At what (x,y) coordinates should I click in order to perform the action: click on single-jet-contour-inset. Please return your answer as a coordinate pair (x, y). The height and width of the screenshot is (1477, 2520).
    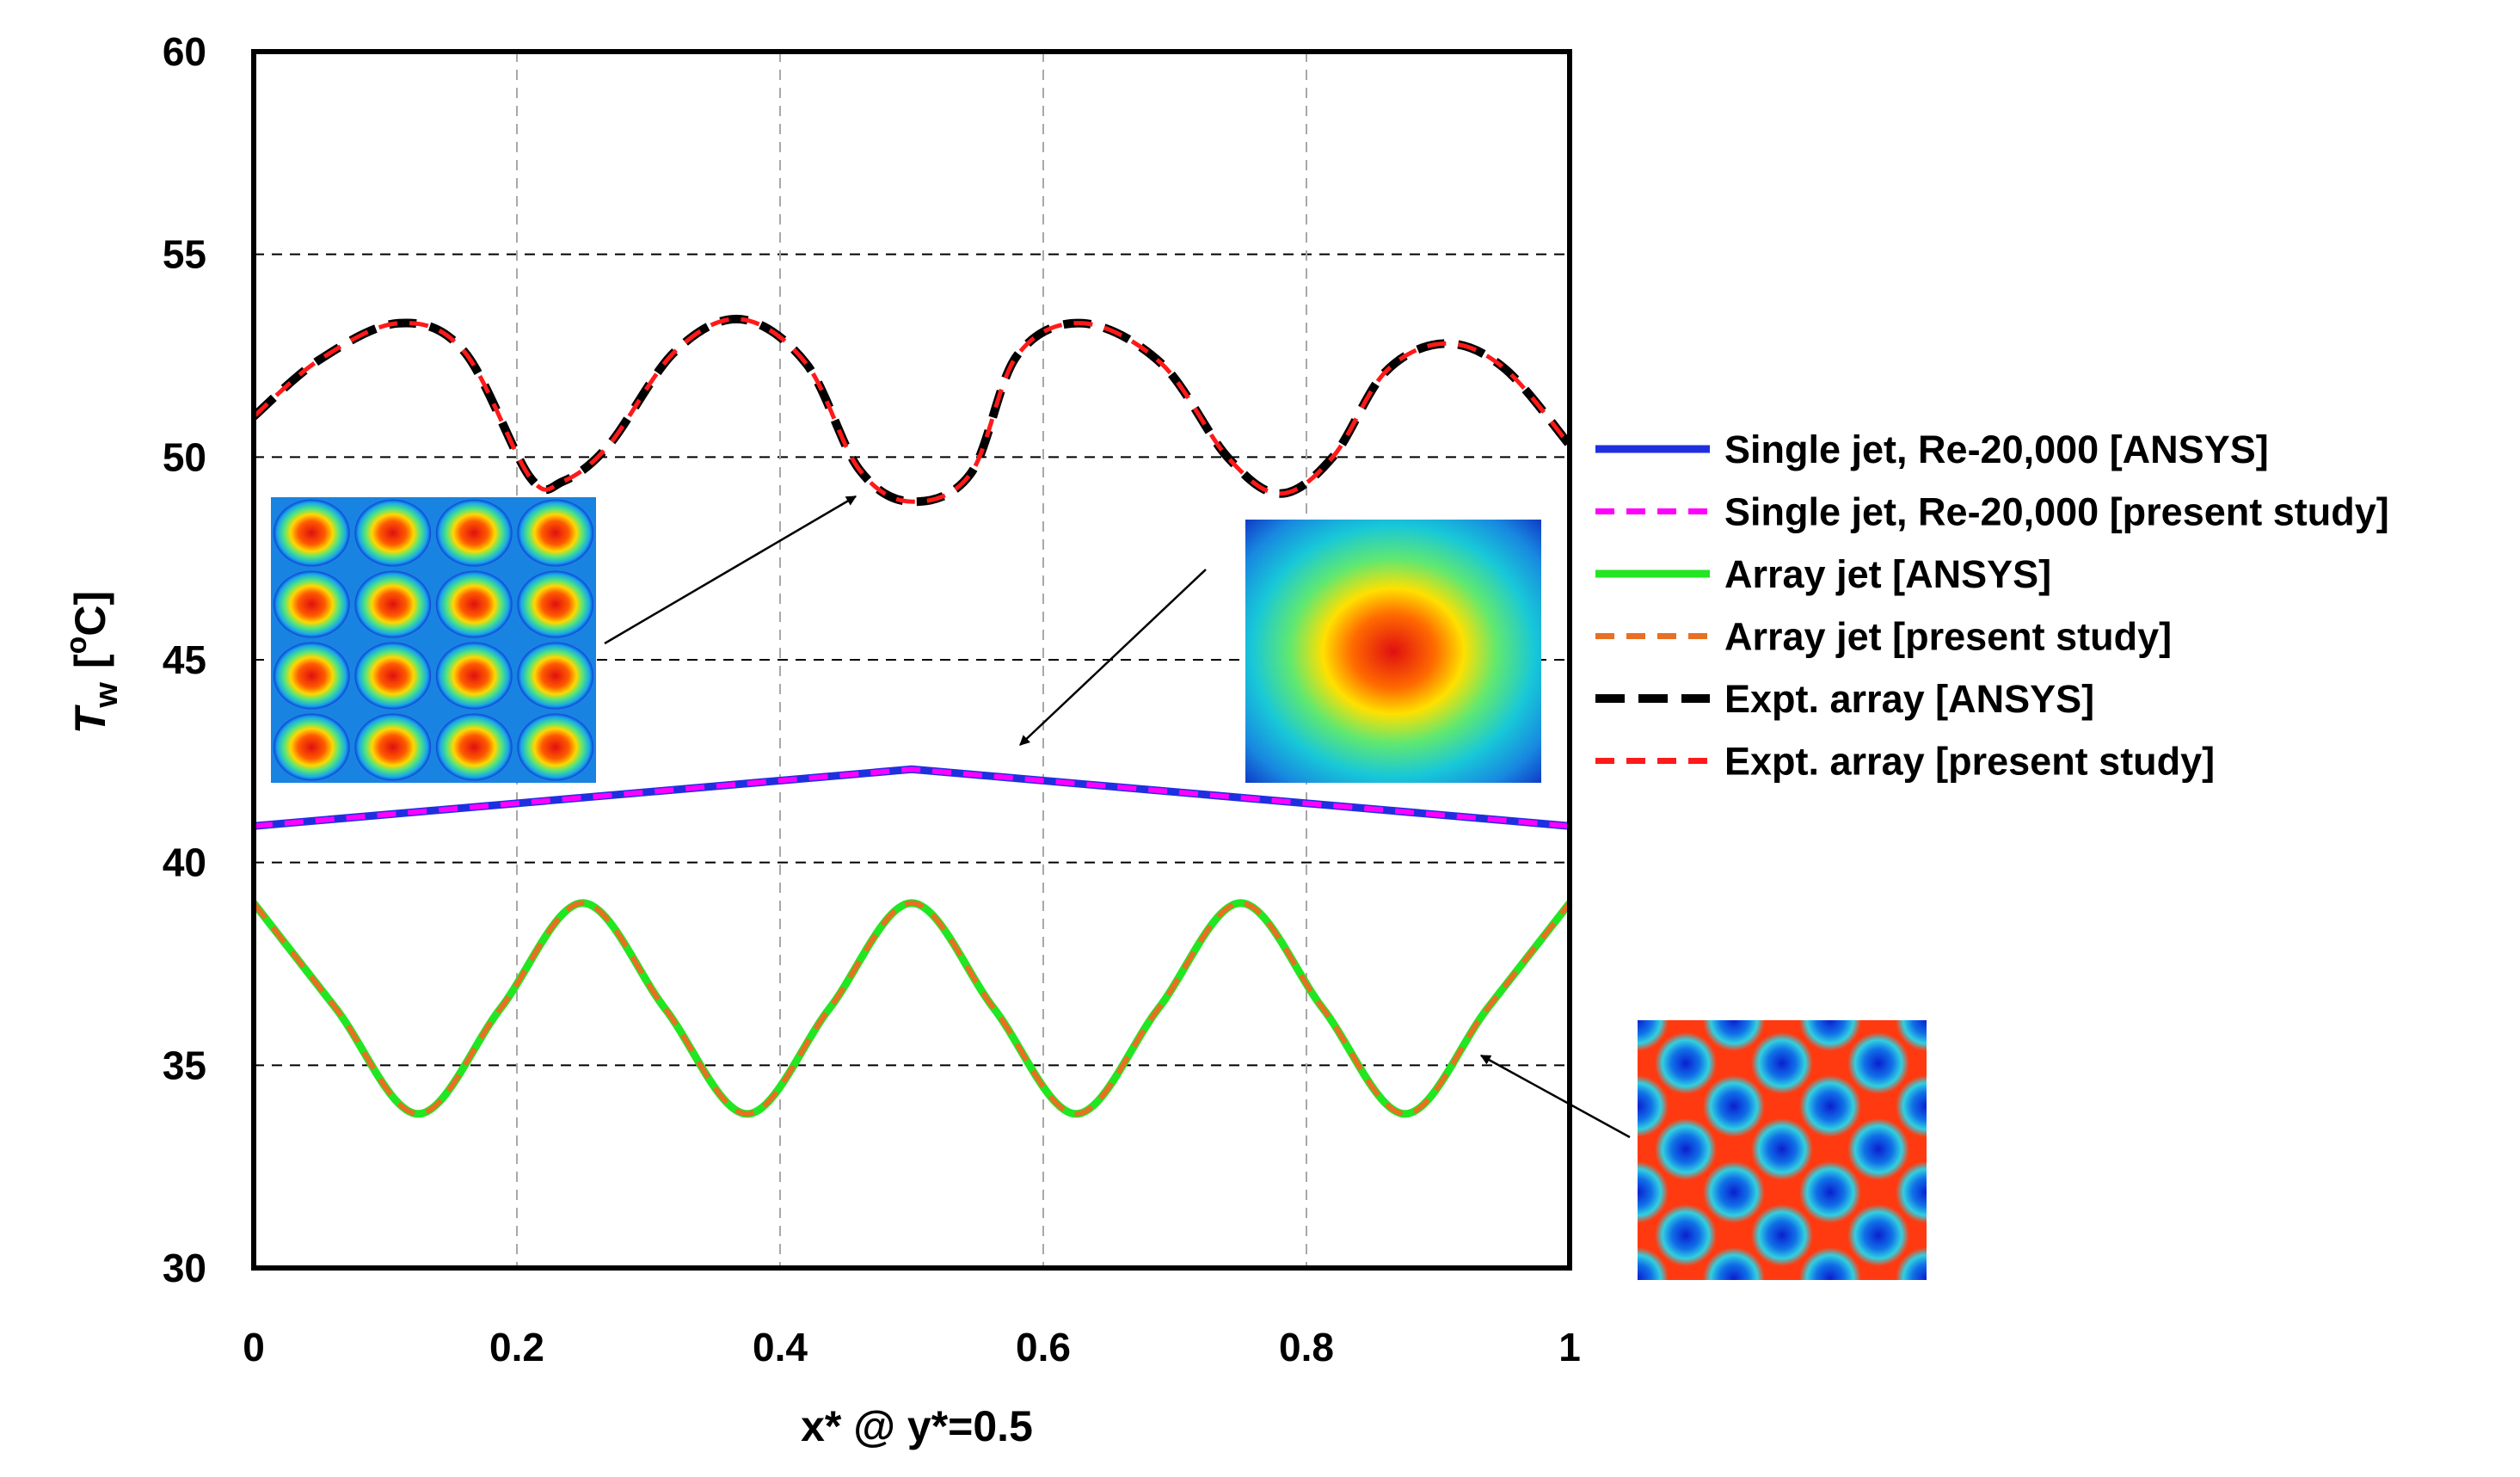
    Looking at the image, I should click on (1393, 651).